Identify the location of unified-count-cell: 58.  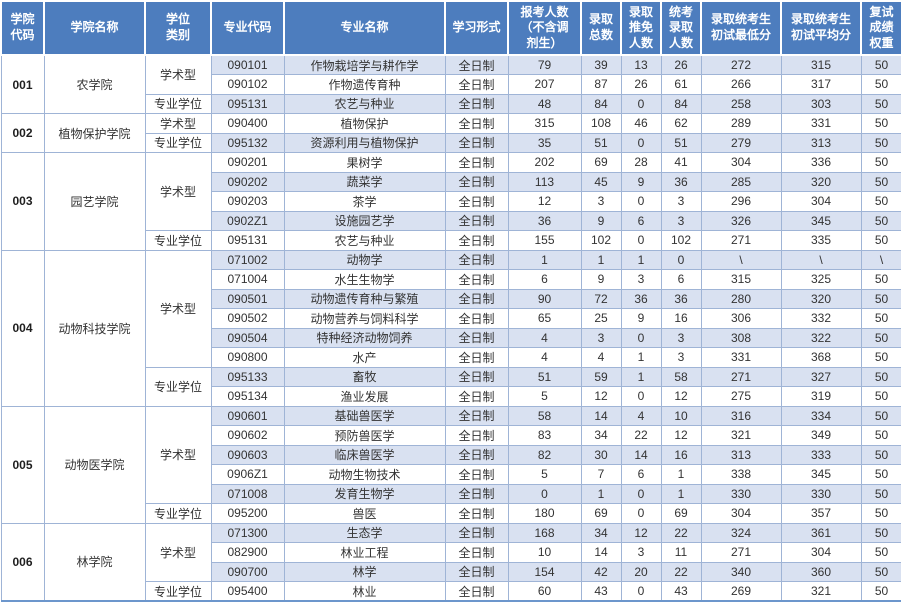
(681, 376).